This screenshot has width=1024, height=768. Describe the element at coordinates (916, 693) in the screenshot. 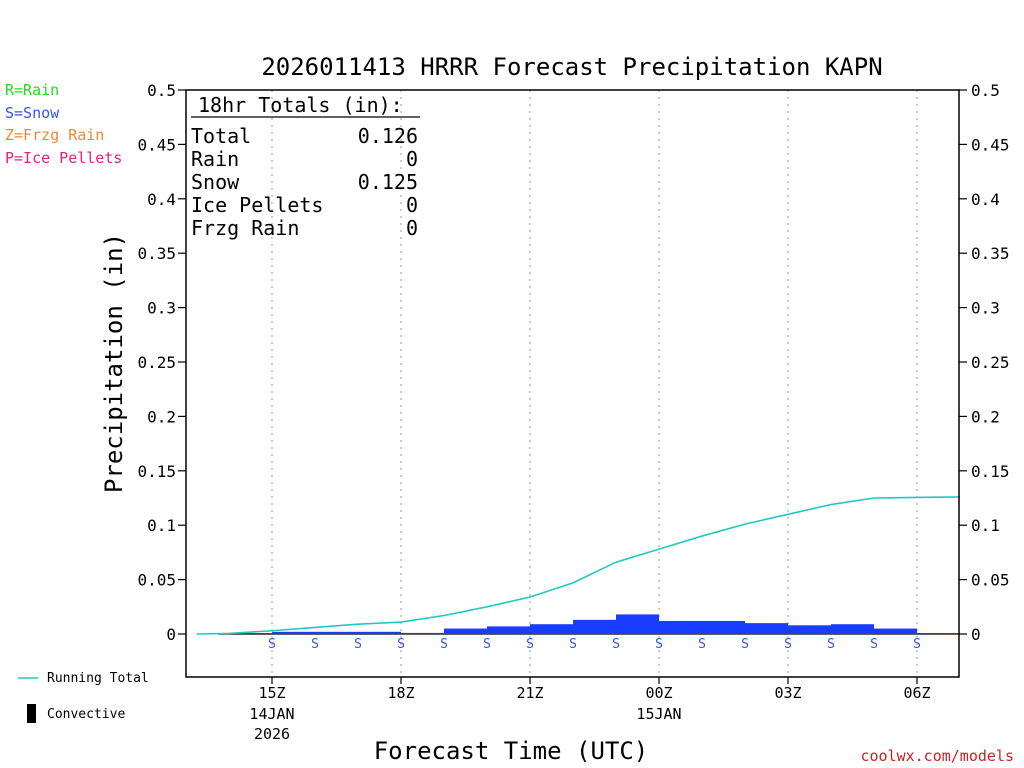

I see `xtick-label-5: 06Z` at that location.